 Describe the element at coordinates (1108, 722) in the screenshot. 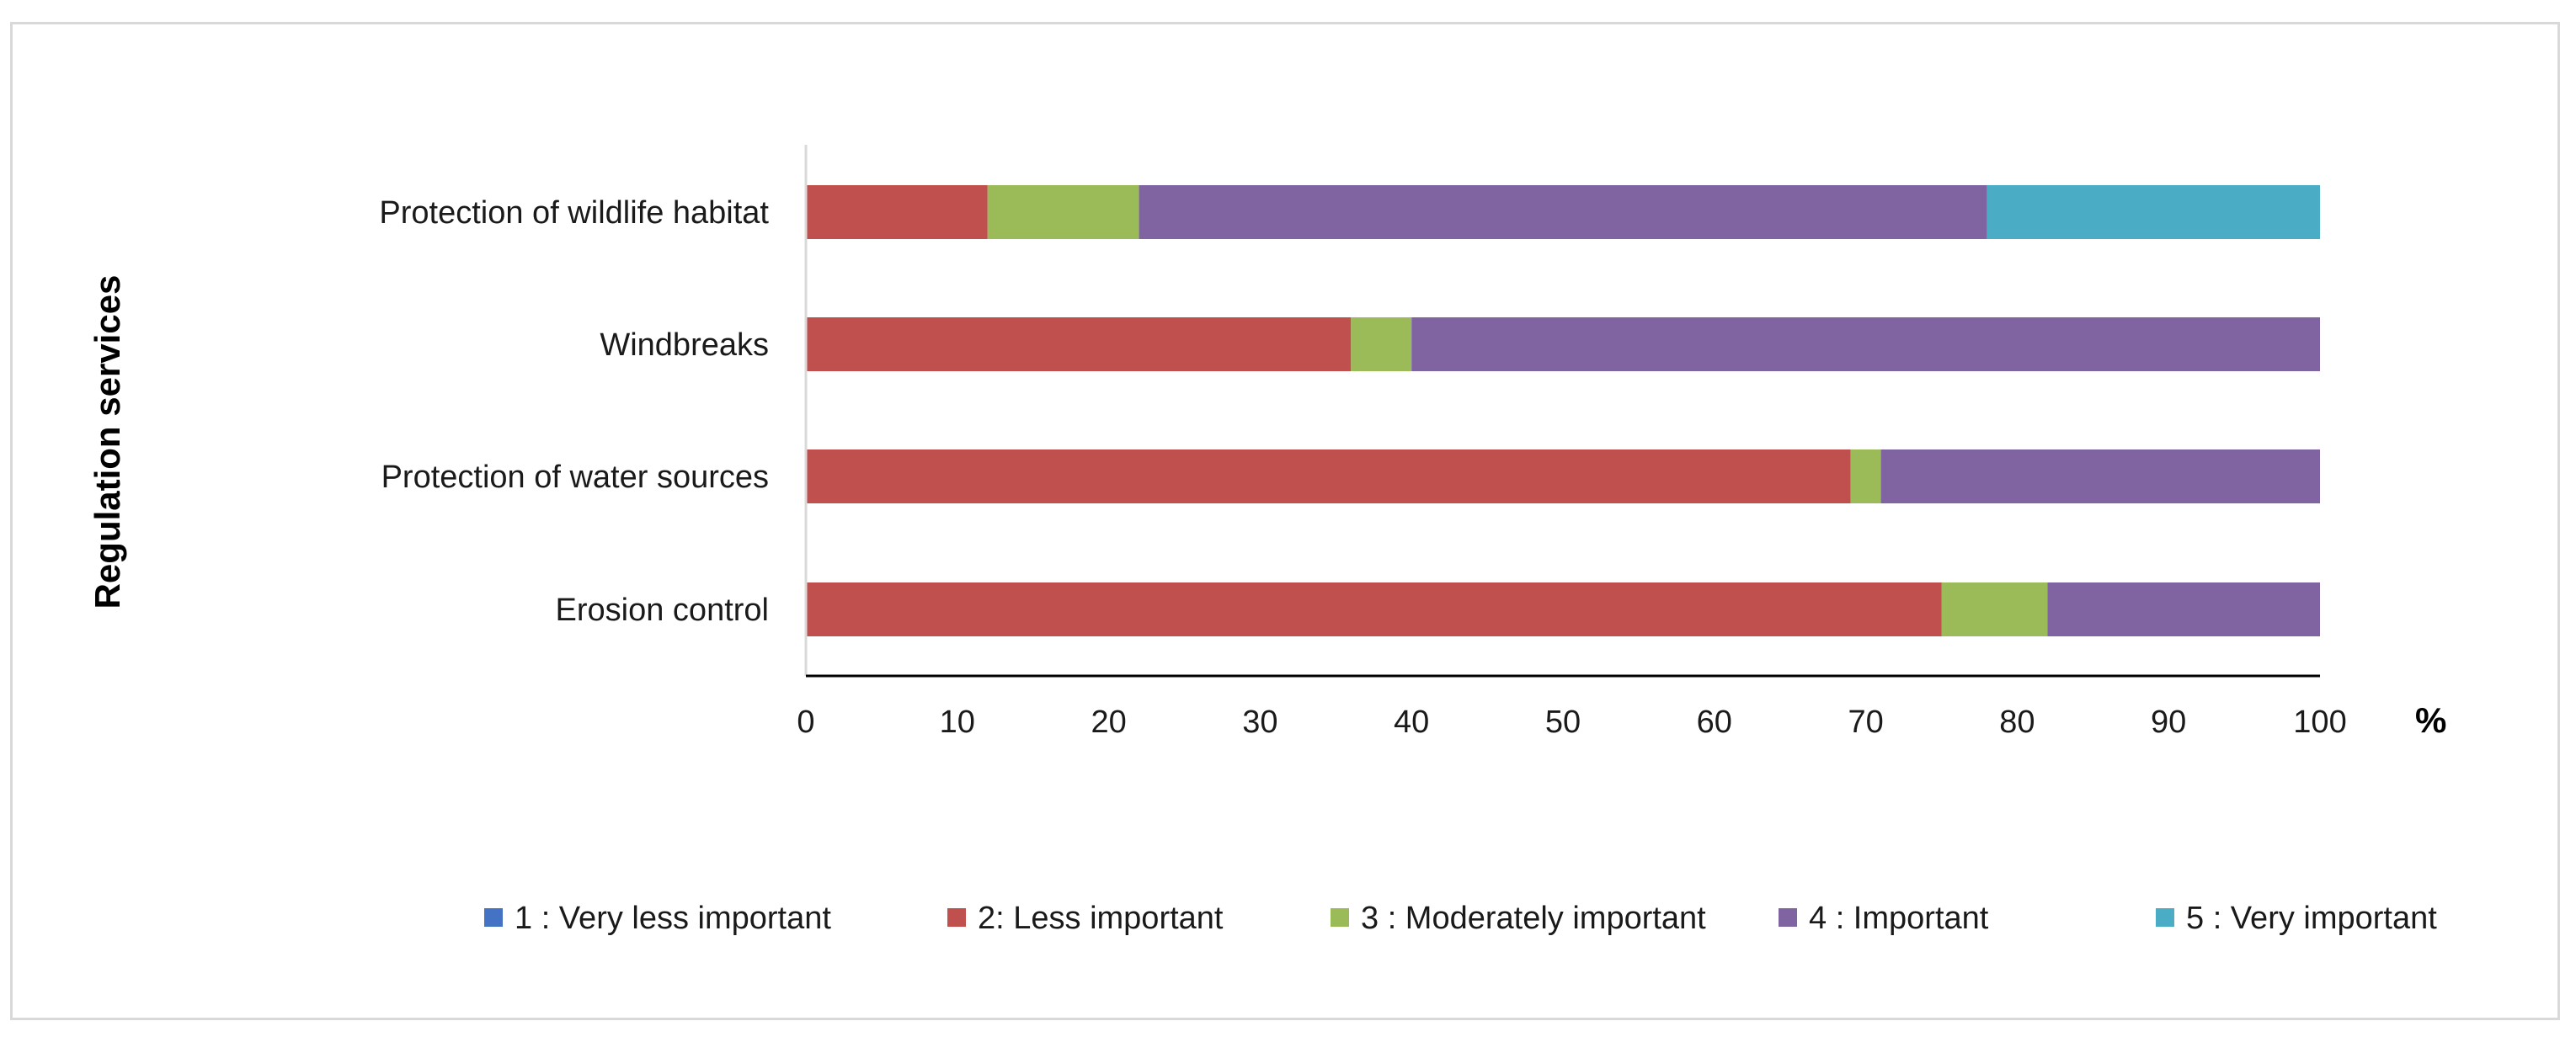

I see `x-tick-label: 20` at that location.